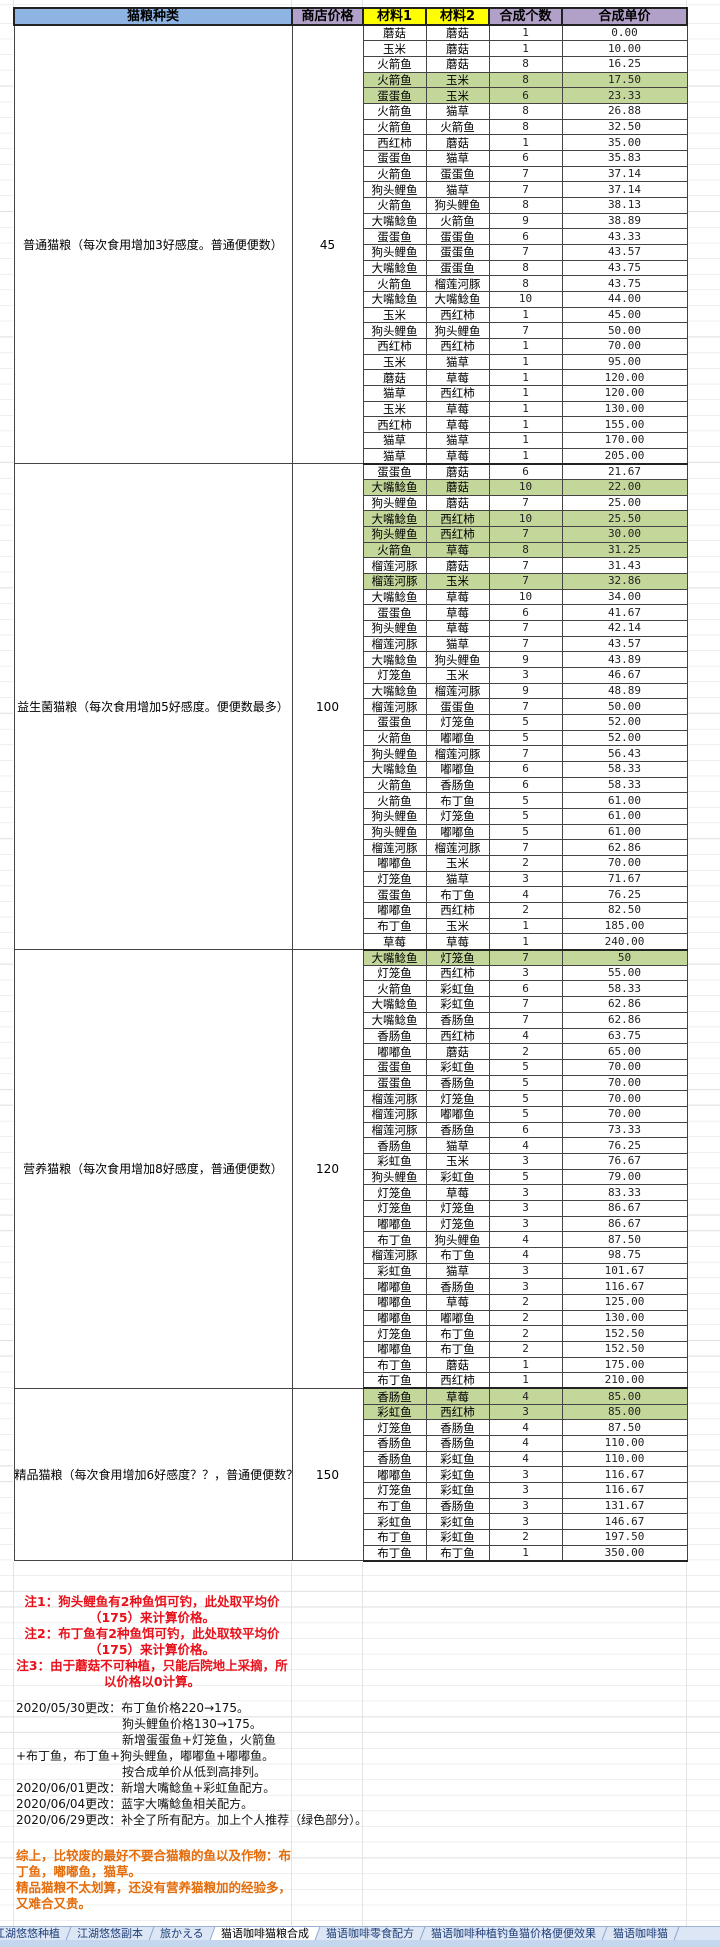  I want to click on changelog-line: 2020/06/01更改：新增大嘴鲶鱼+彩虹鱼配方。, so click(146, 1788).